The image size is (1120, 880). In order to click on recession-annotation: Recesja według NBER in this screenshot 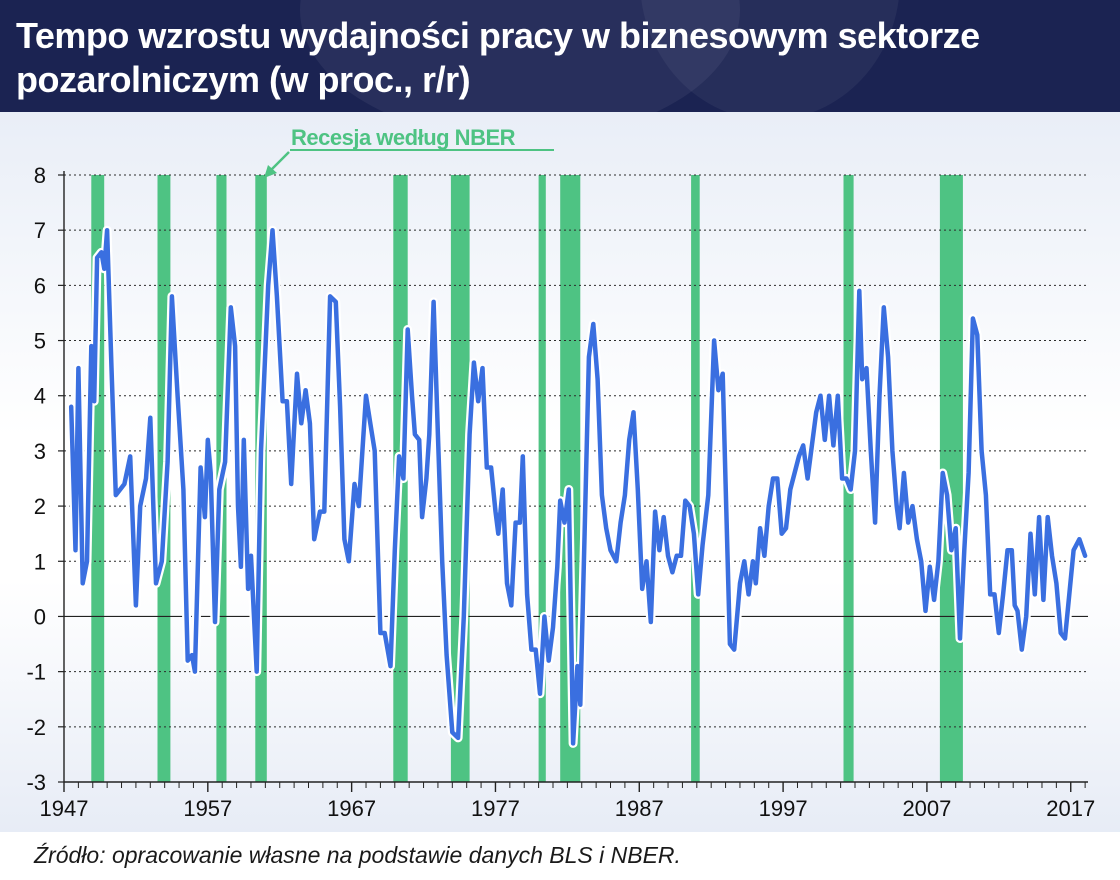, I will do `click(403, 137)`.